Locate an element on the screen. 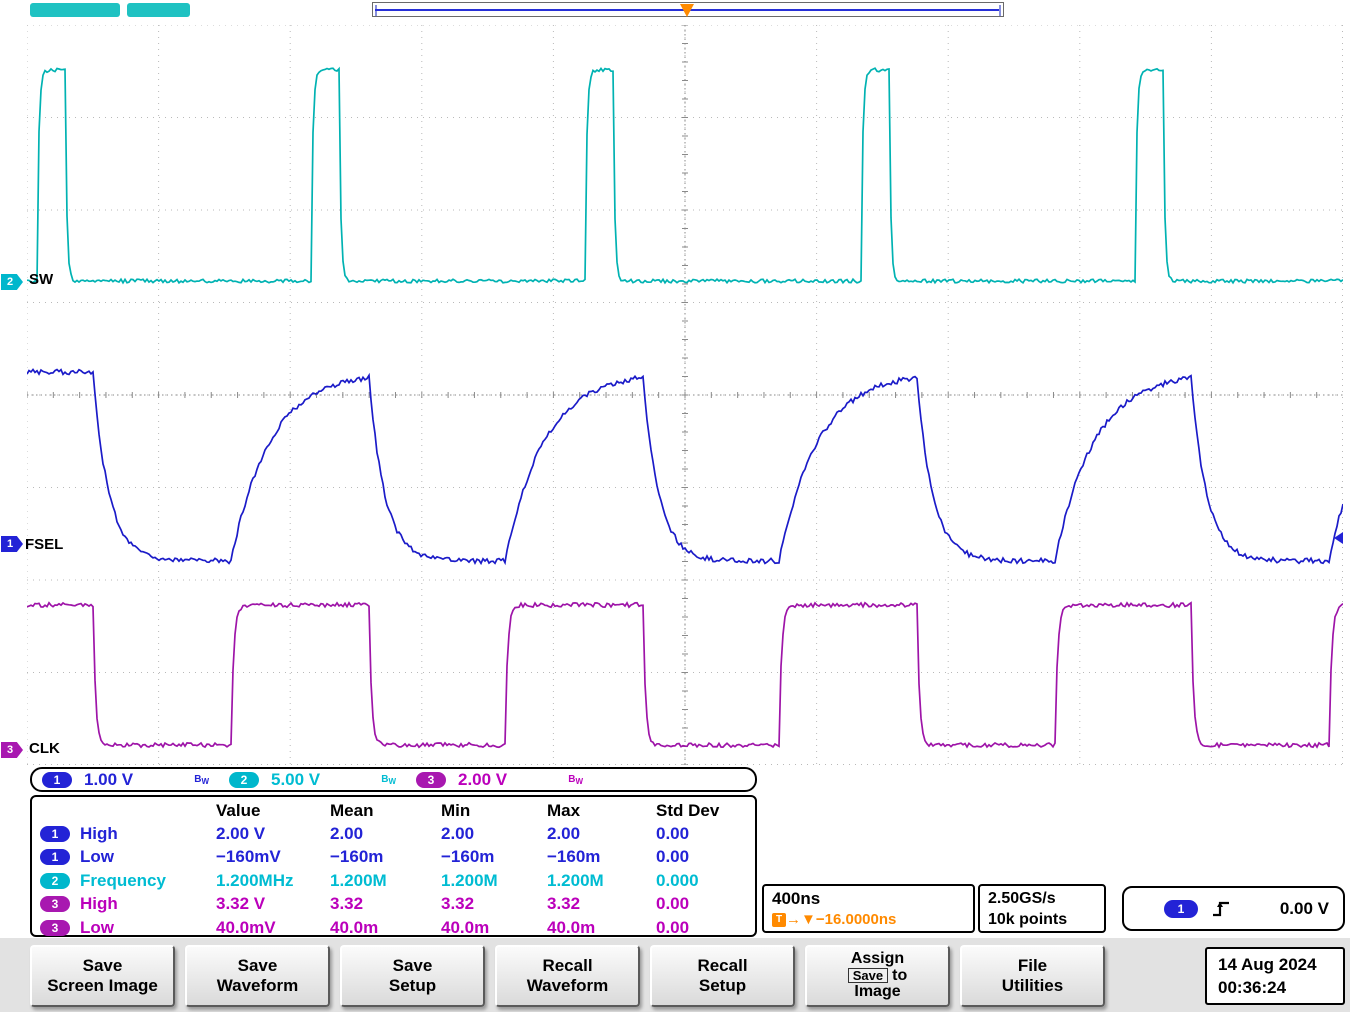 The height and width of the screenshot is (1012, 1350). channel-2-scale: 5.00 V is located at coordinates (296, 779).